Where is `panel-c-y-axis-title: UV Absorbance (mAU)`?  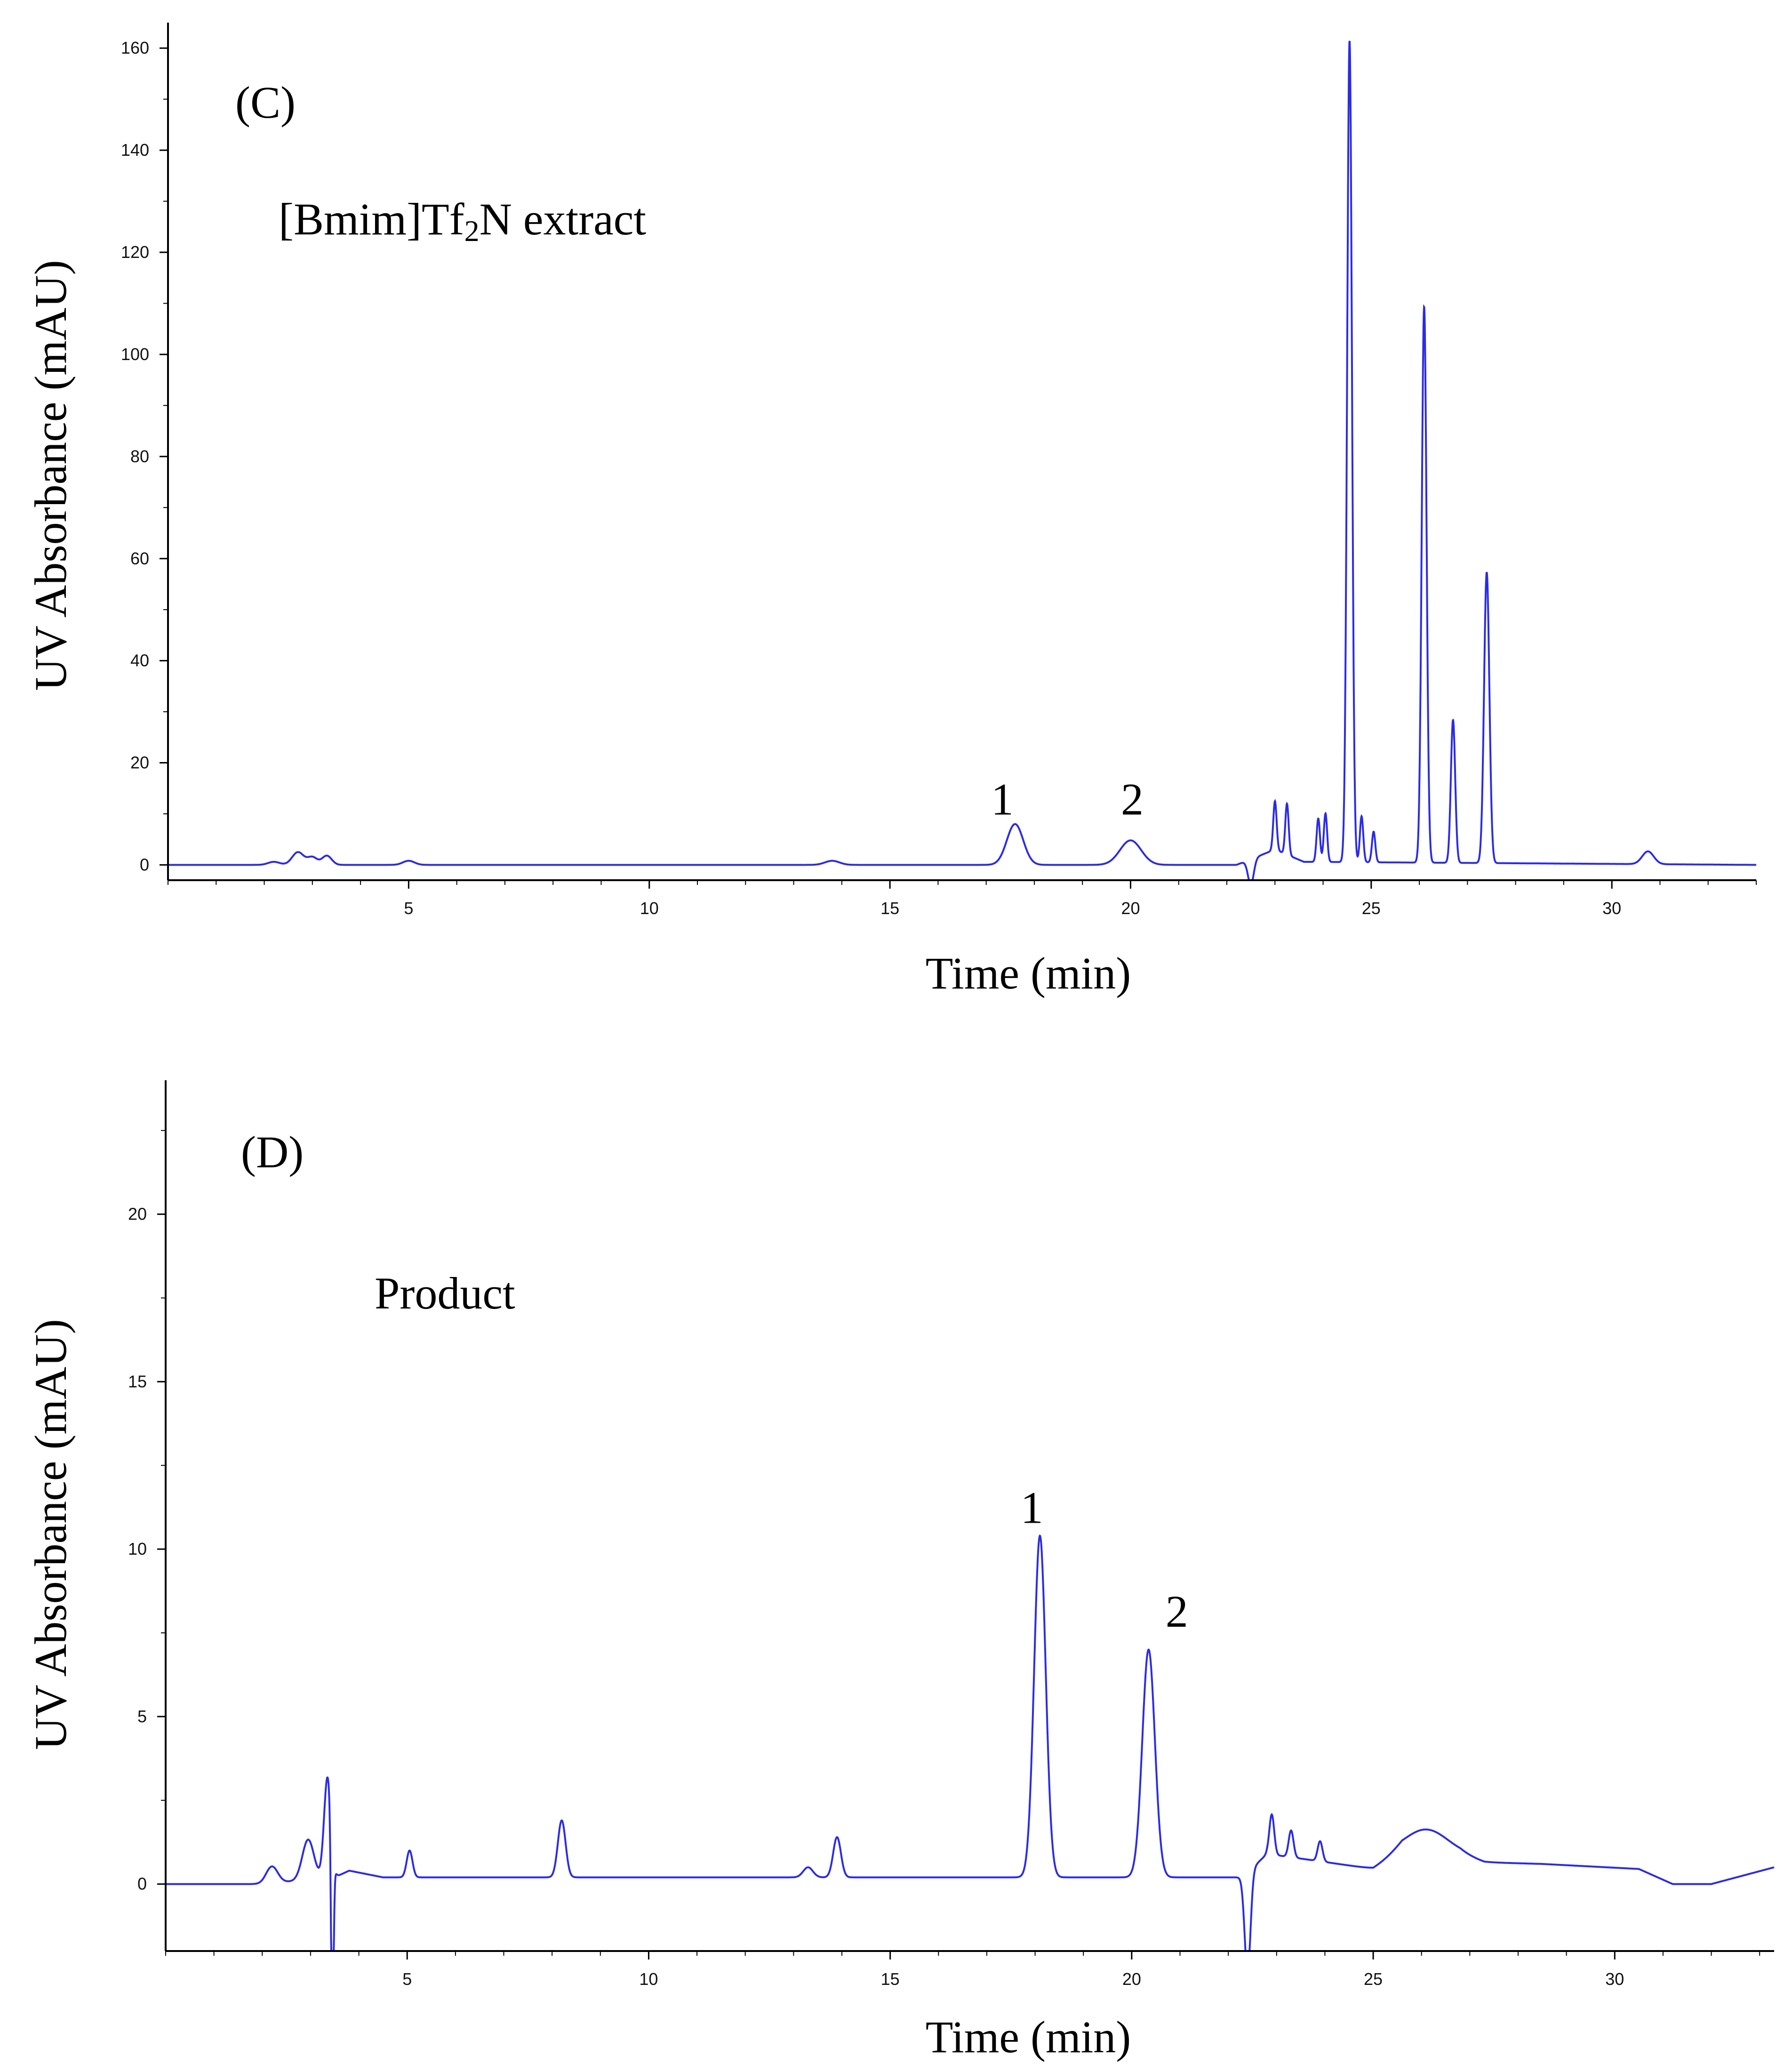
panel-c-y-axis-title: UV Absorbance (mAU) is located at coordinates (50, 475).